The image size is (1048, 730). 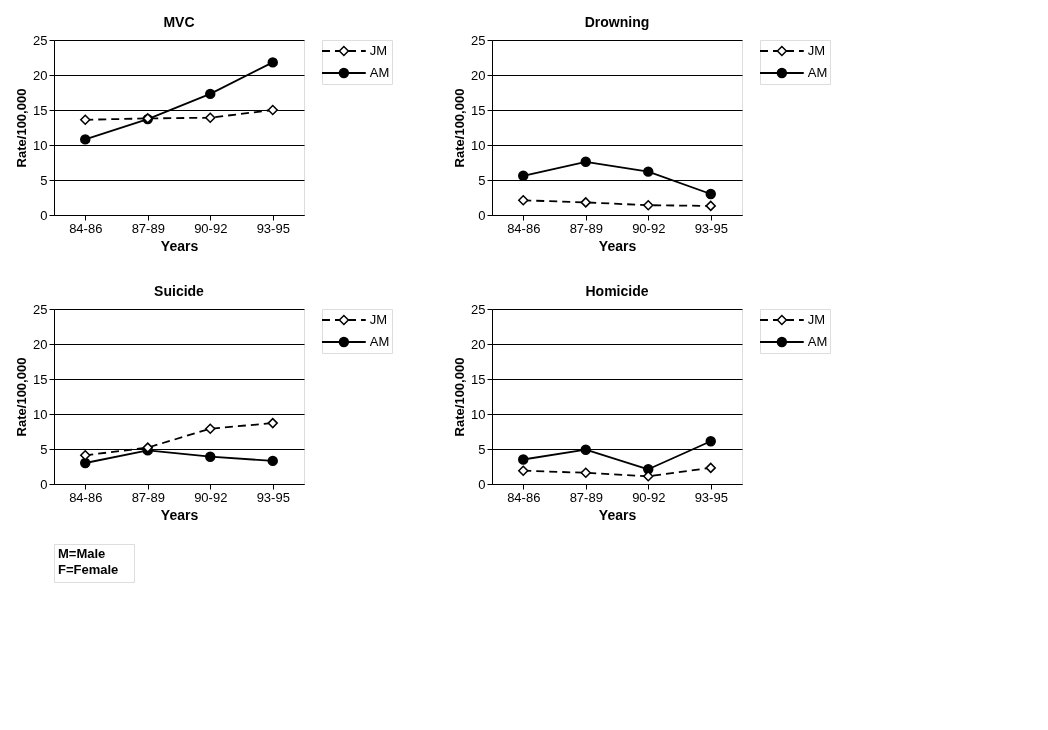 What do you see at coordinates (179, 22) in the screenshot?
I see `chart-title: MVC` at bounding box center [179, 22].